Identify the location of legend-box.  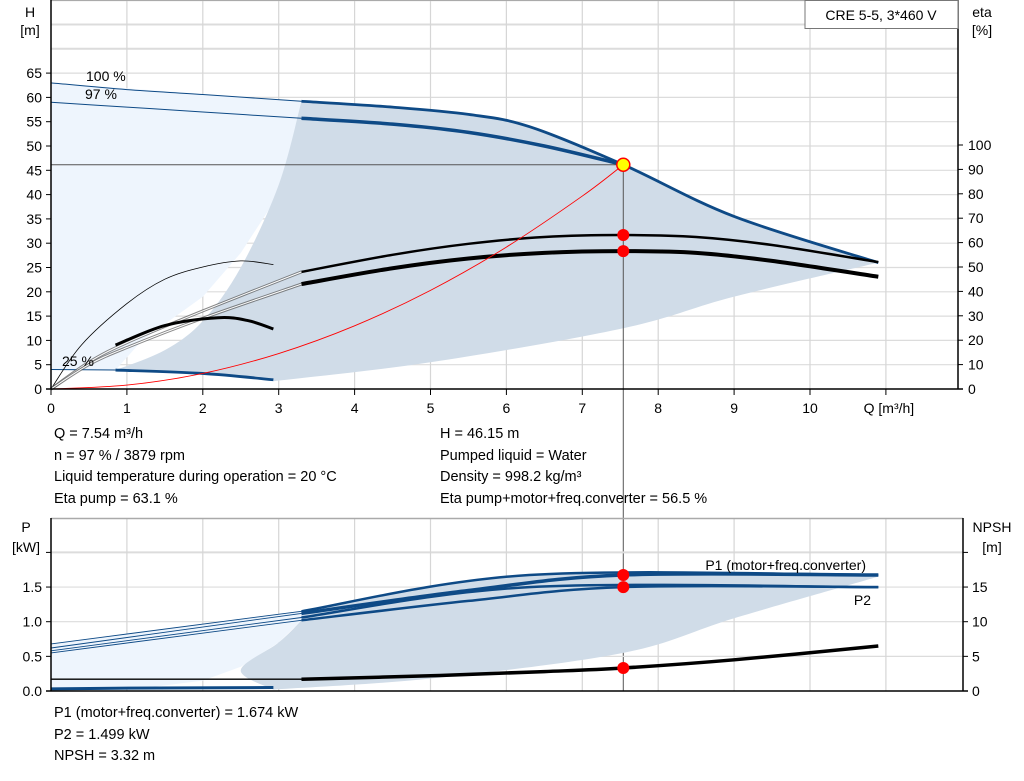
(881, 14).